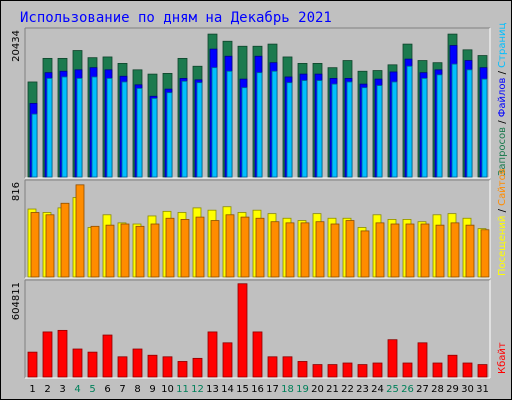  I want to click on x-tick-label: 28, so click(437, 389).